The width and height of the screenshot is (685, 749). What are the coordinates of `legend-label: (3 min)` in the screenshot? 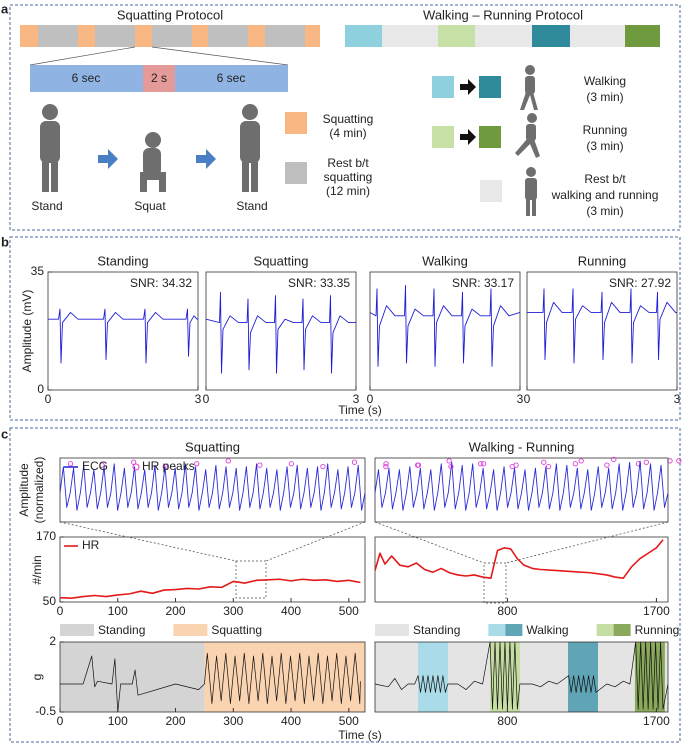 It's located at (604, 211).